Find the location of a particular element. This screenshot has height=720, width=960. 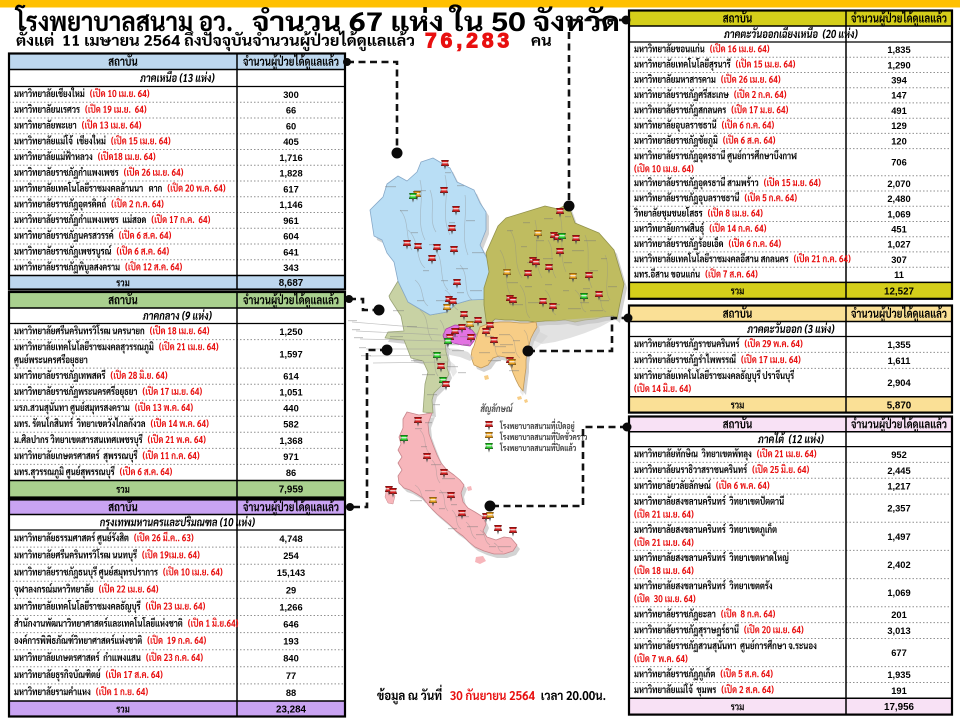

svg-text: 641 is located at coordinates (291, 252).